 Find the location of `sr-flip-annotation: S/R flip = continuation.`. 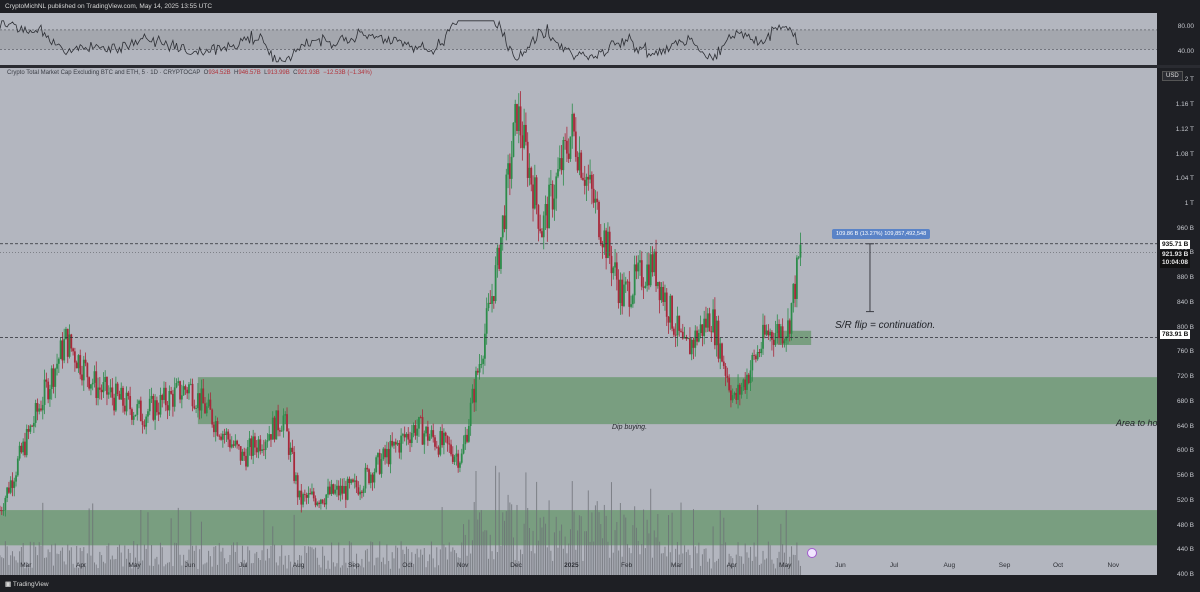

sr-flip-annotation: S/R flip = continuation. is located at coordinates (885, 325).